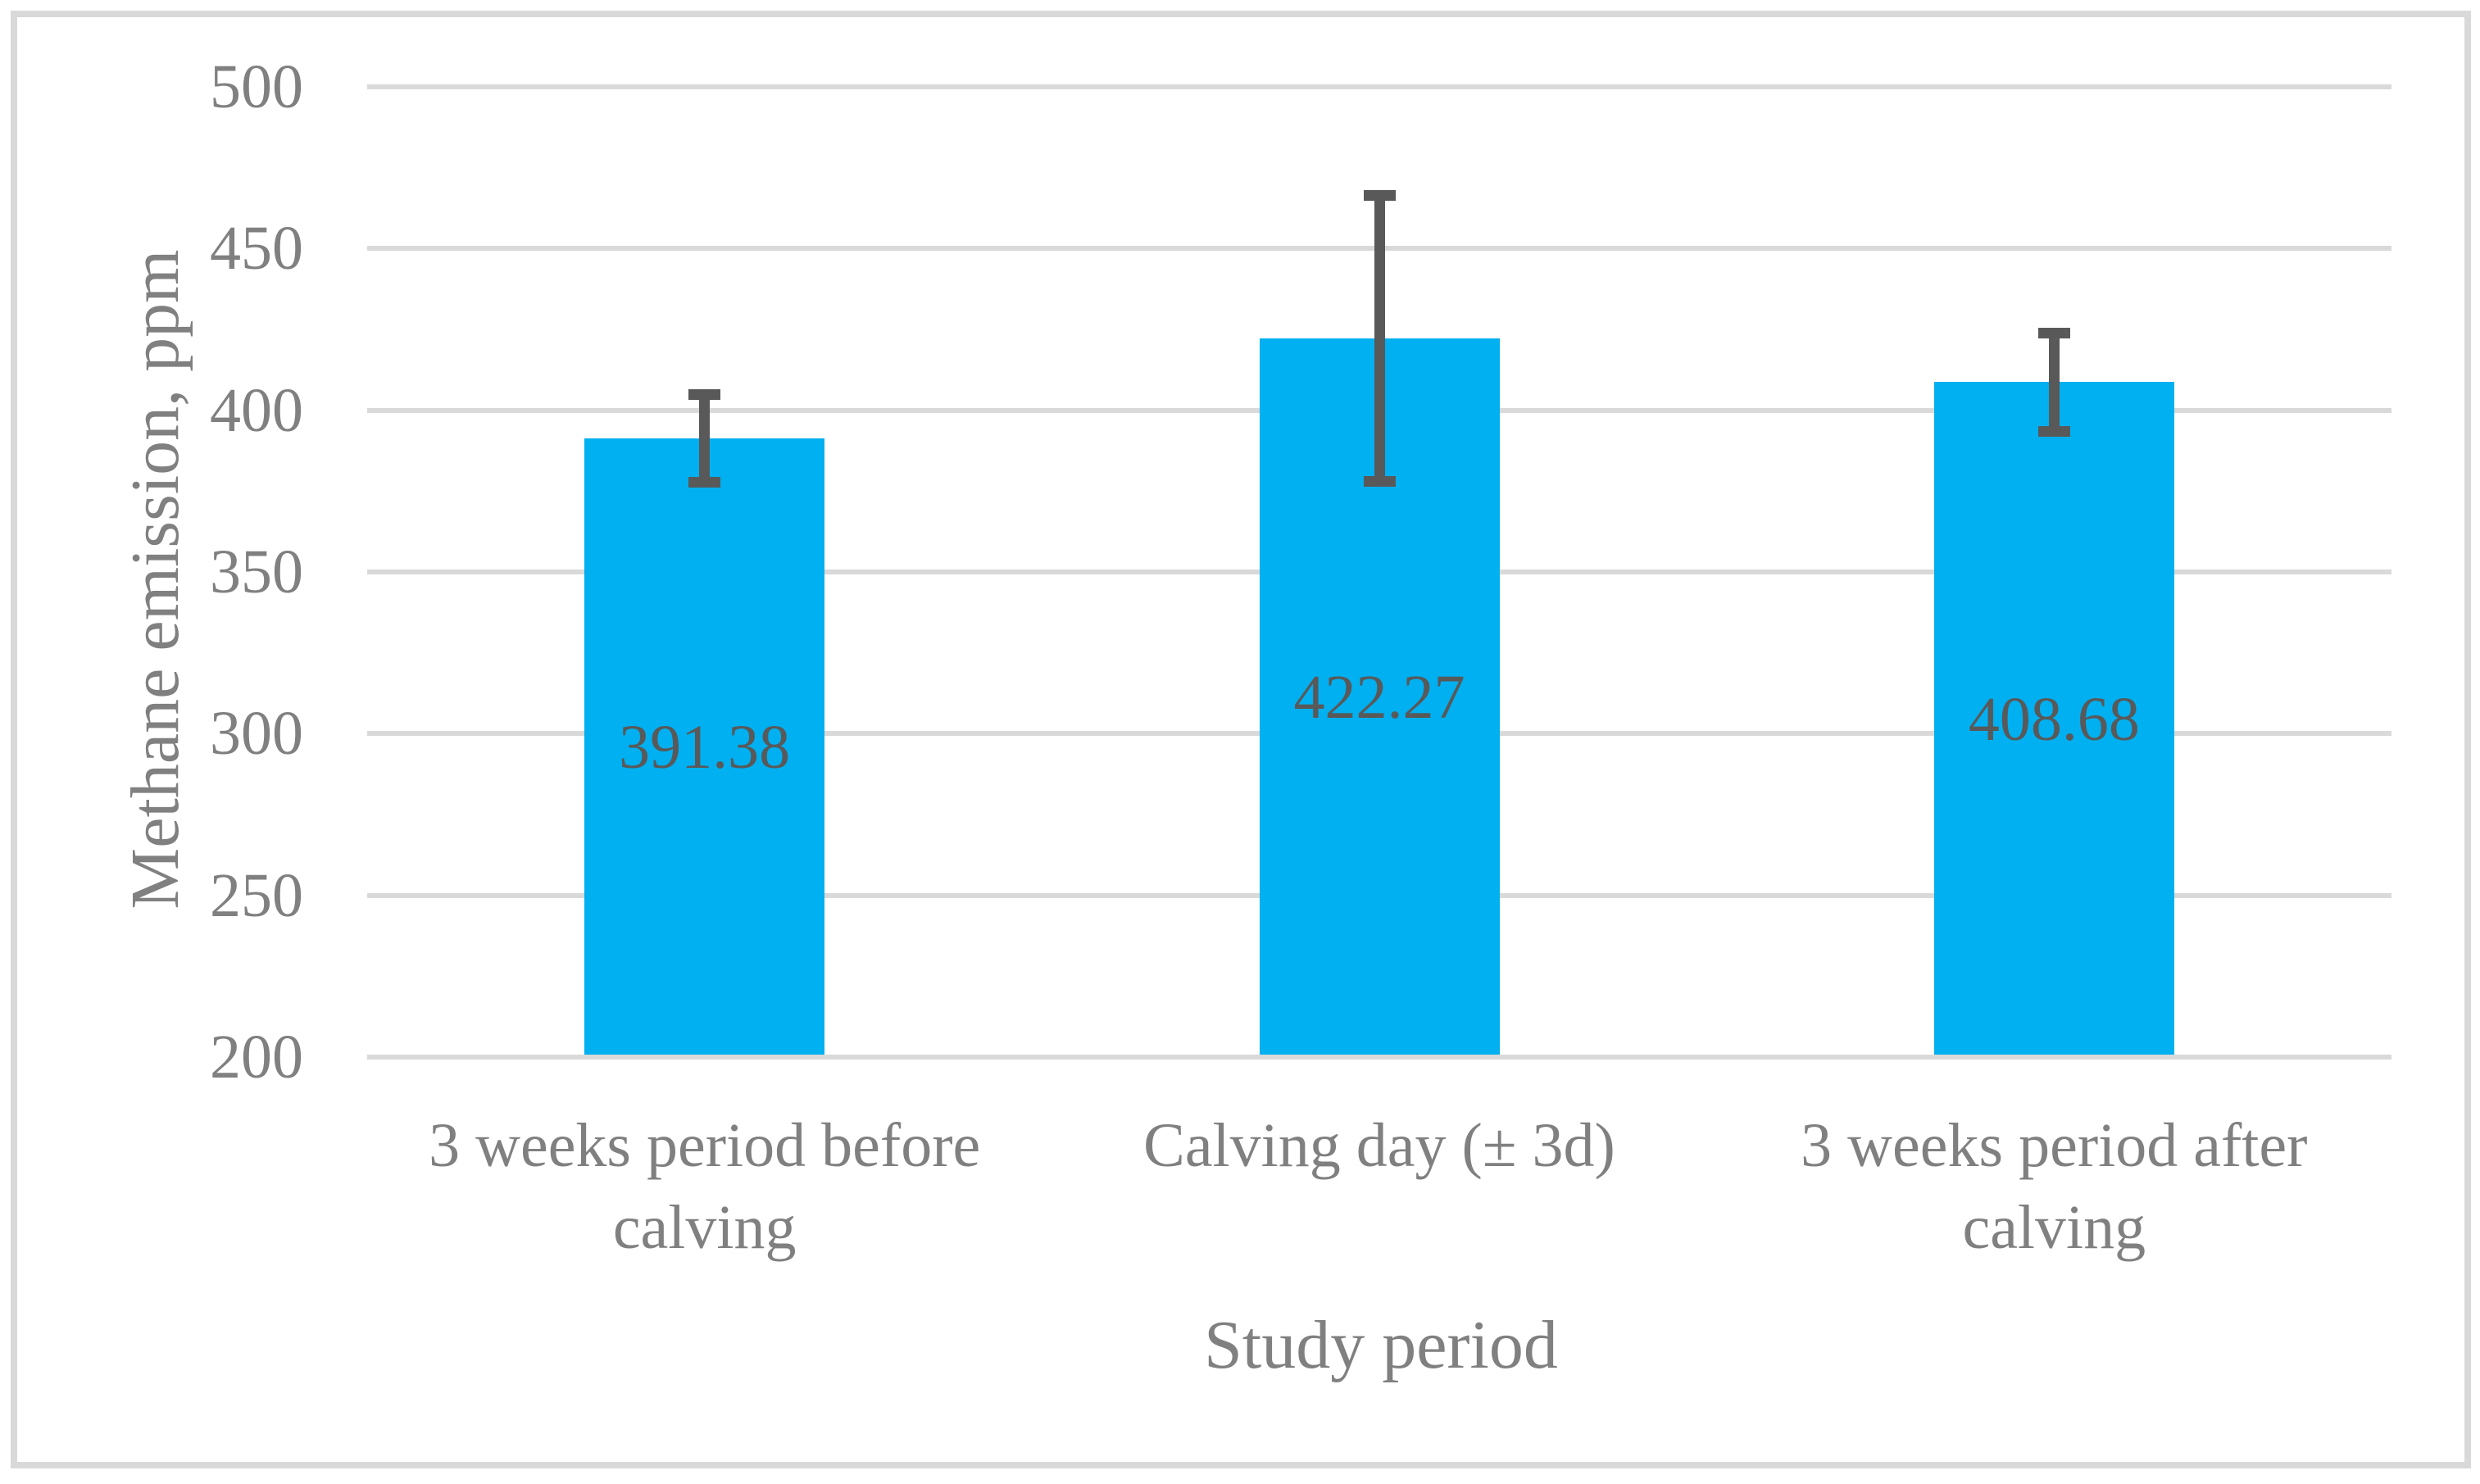 The width and height of the screenshot is (2480, 1484). What do you see at coordinates (257, 572) in the screenshot?
I see `y-tick-label-350: 350` at bounding box center [257, 572].